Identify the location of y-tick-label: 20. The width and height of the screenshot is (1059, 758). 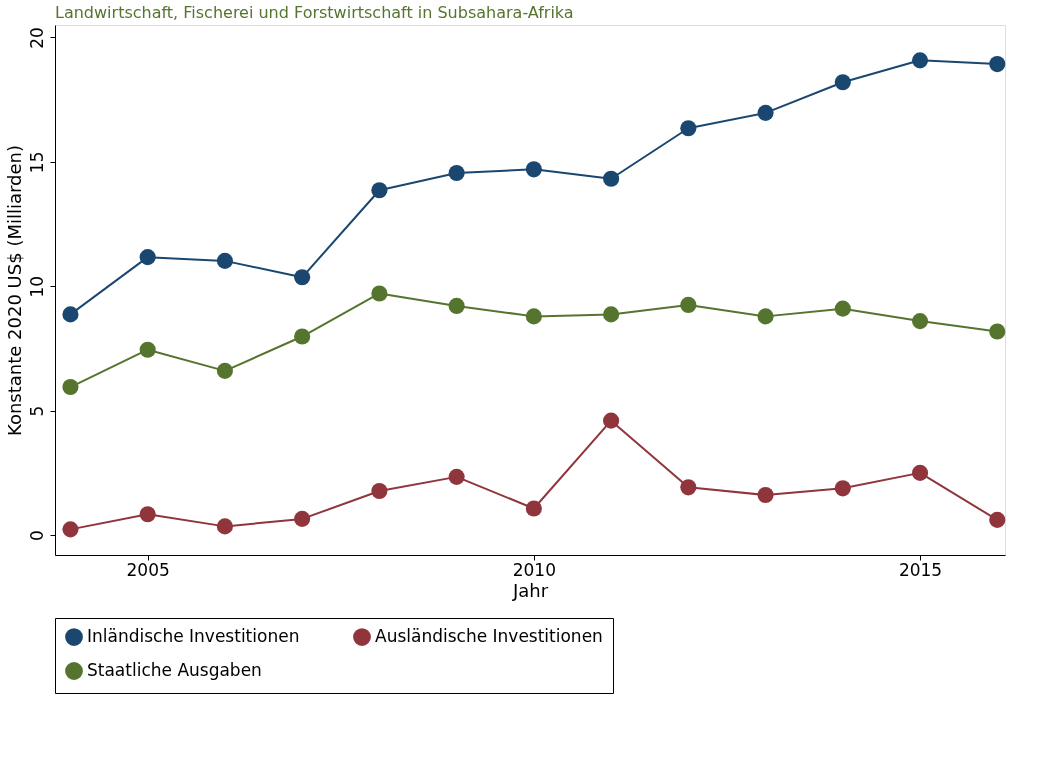
(36, 38).